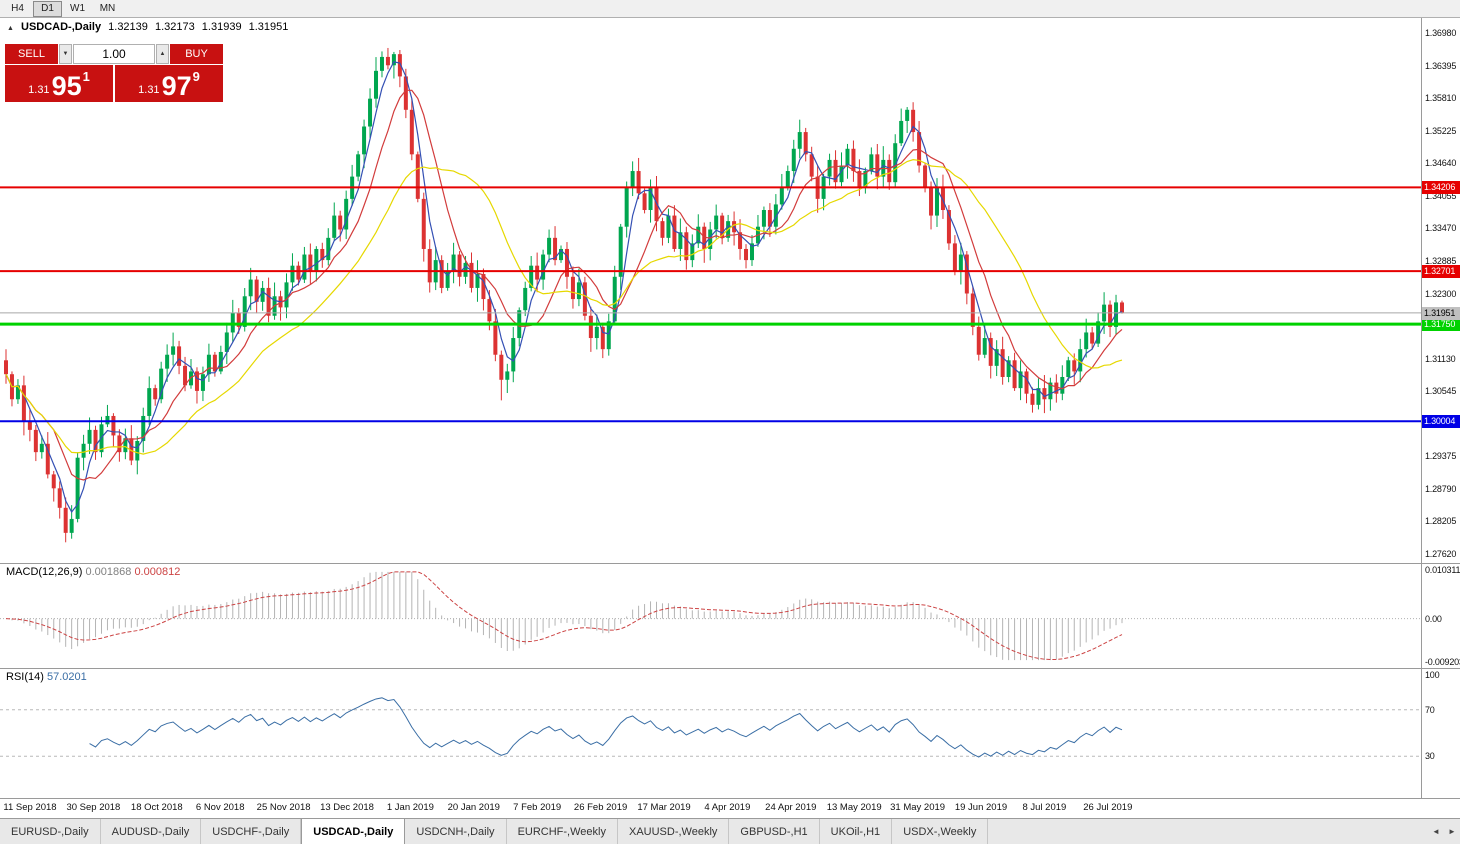 This screenshot has height=844, width=1460. What do you see at coordinates (1441, 521) in the screenshot?
I see `price-tick: 1.28205` at bounding box center [1441, 521].